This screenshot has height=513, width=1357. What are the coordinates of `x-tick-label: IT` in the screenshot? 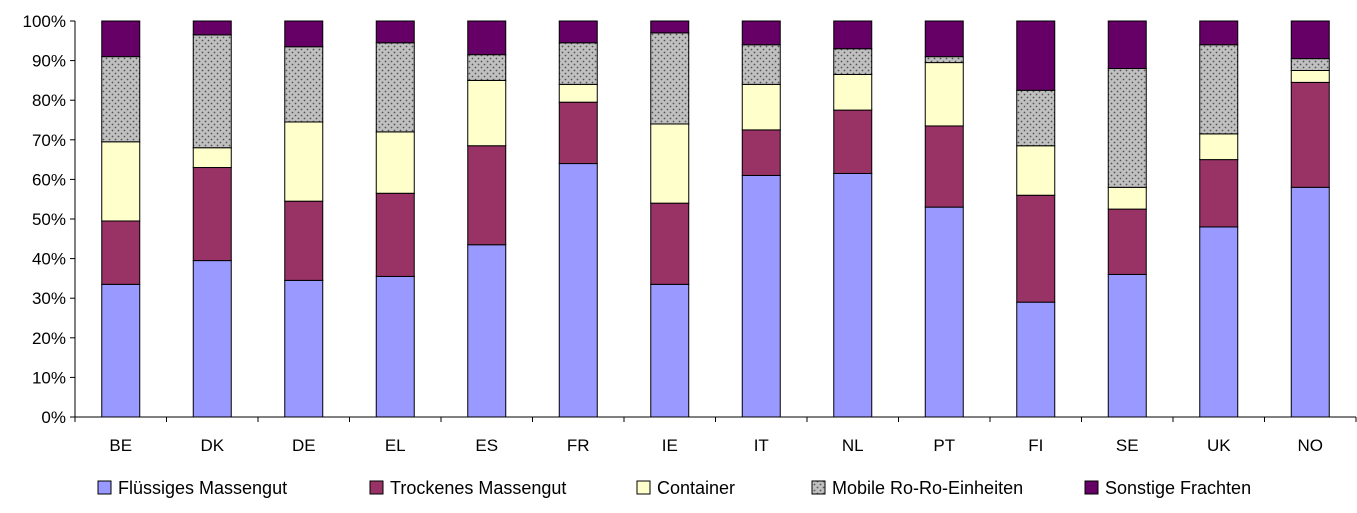 It's located at (761, 445).